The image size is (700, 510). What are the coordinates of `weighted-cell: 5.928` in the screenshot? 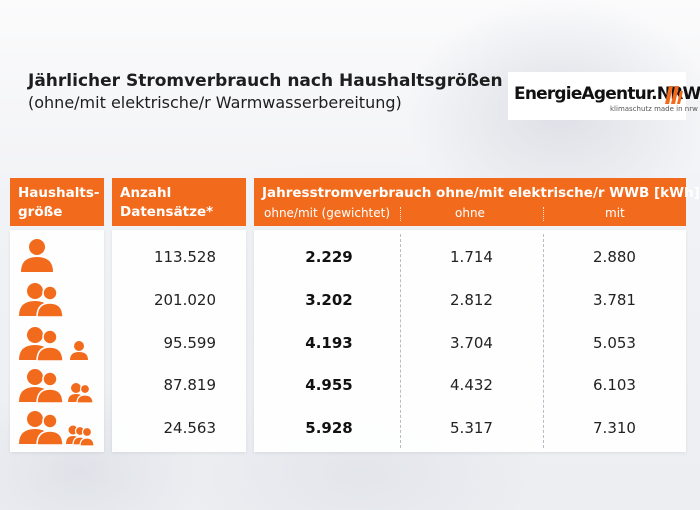 It's located at (329, 428).